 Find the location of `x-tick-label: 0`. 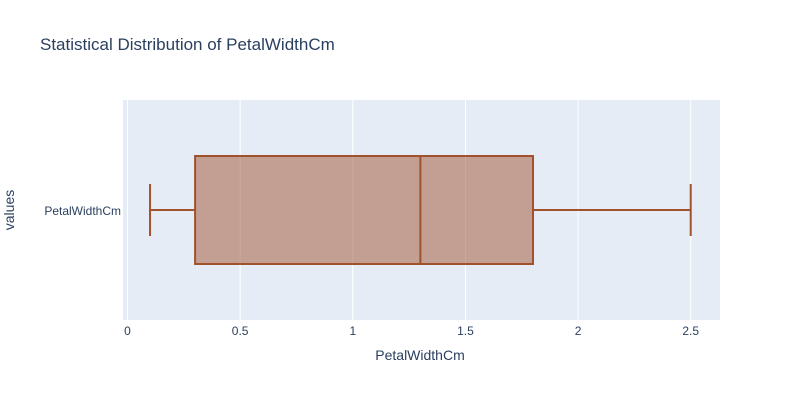

x-tick-label: 0 is located at coordinates (127, 331).